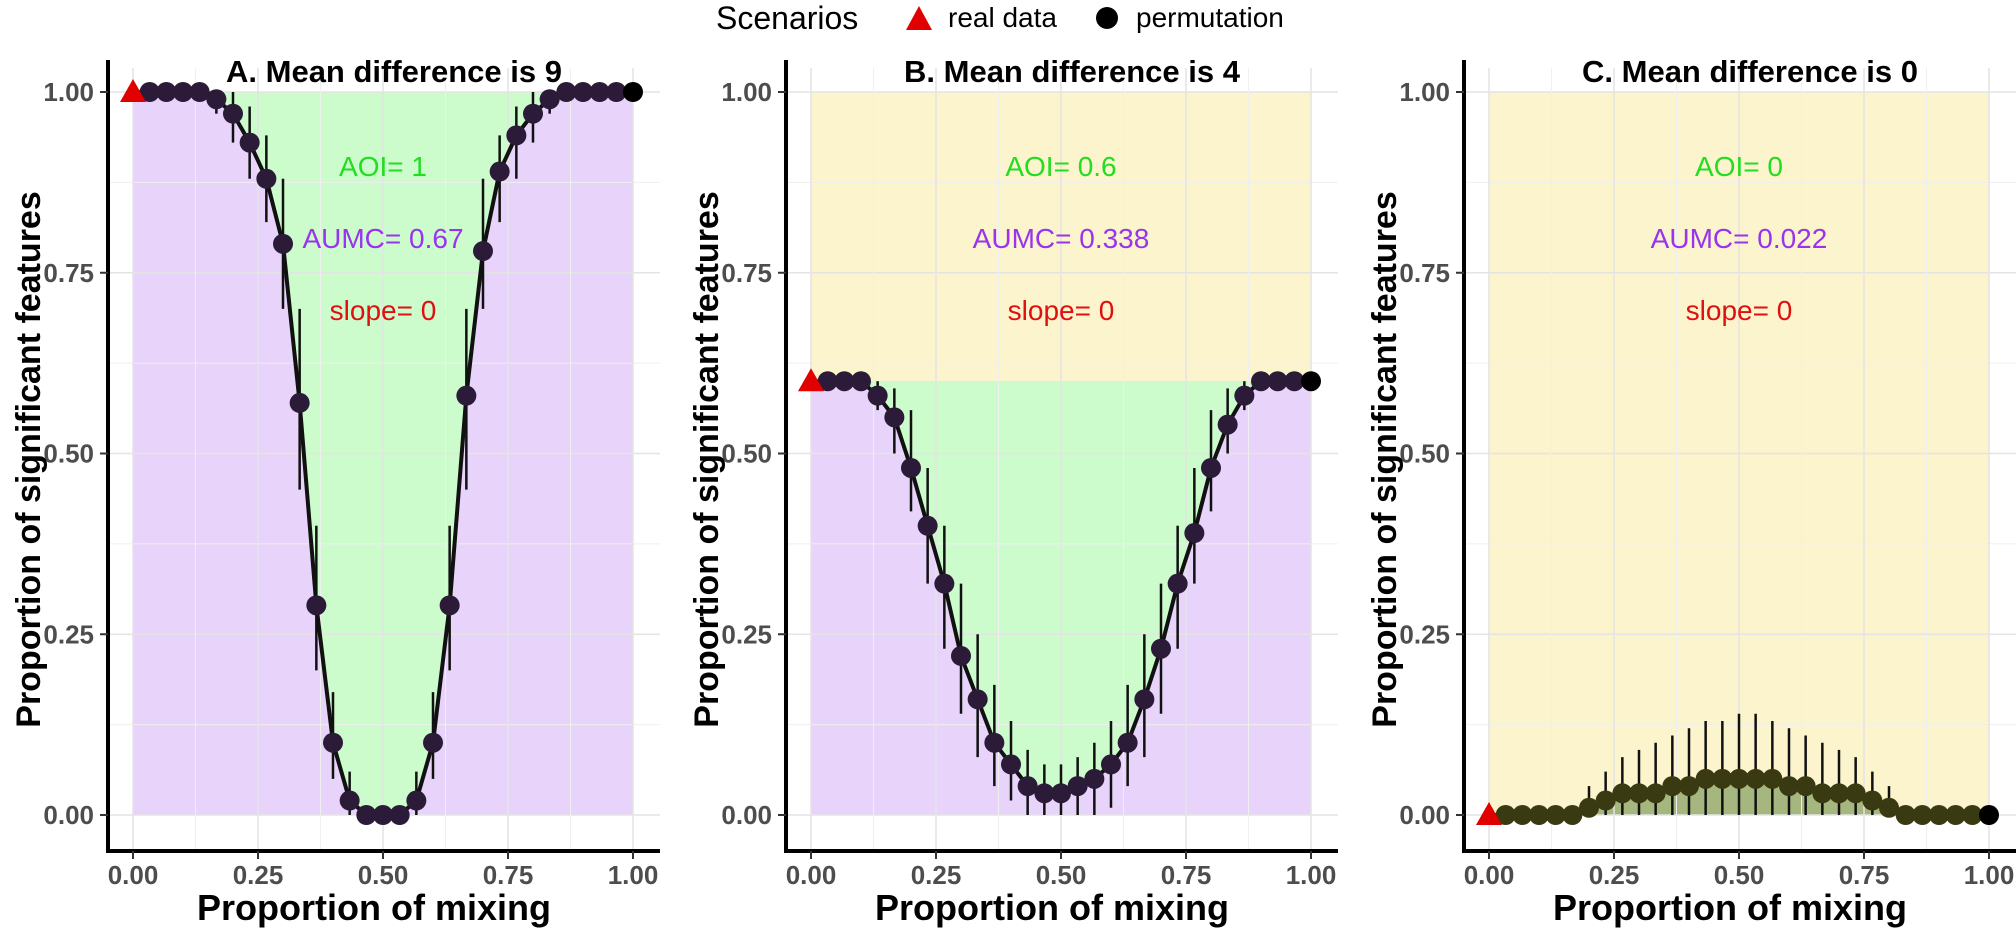 This screenshot has width=2016, height=928. Describe the element at coordinates (936, 875) in the screenshot. I see `x-tick-label: 0.25` at that location.